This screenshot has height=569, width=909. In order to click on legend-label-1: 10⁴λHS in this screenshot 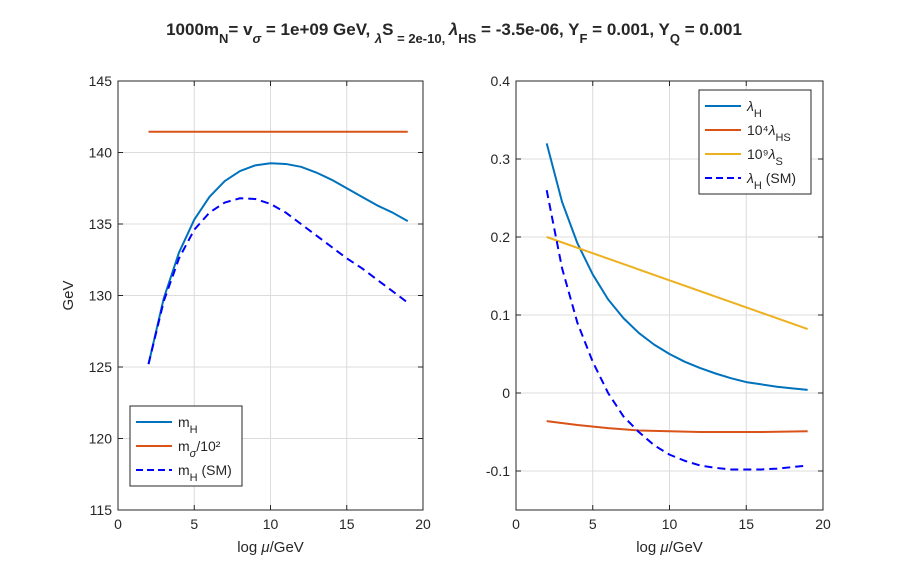, I will do `click(769, 133)`.